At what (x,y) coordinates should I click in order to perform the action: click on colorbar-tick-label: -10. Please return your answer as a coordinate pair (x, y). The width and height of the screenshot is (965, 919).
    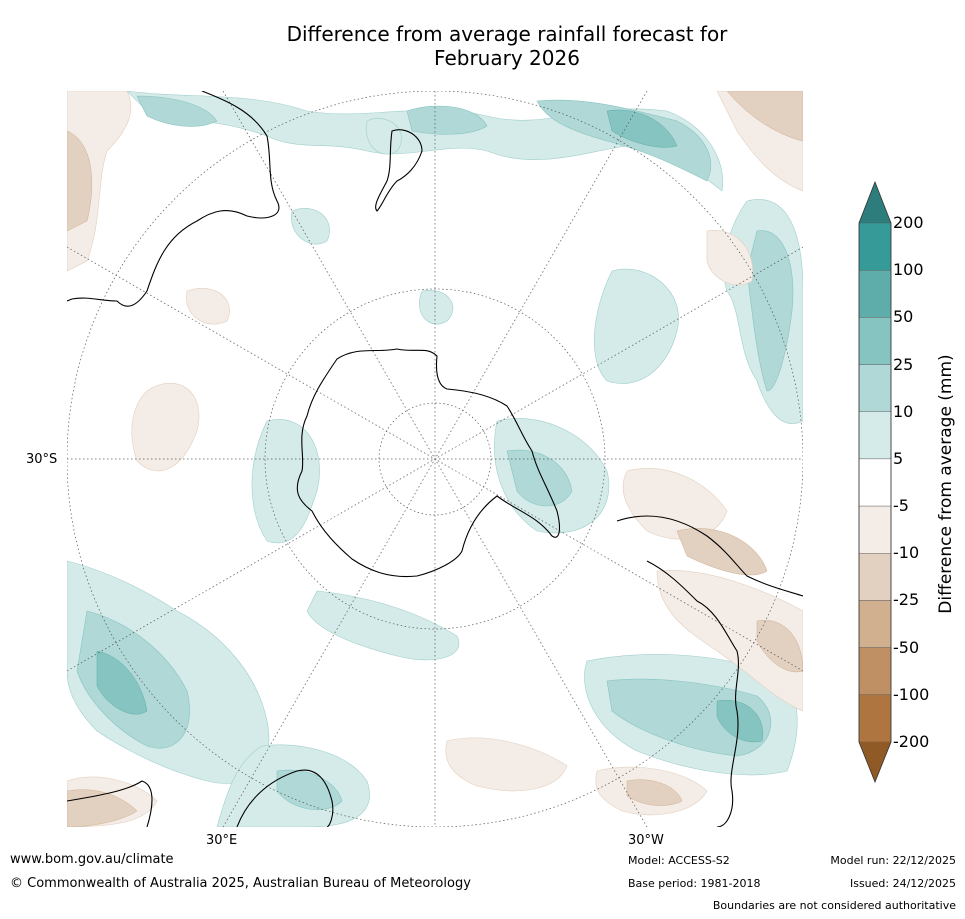
    Looking at the image, I should click on (906, 553).